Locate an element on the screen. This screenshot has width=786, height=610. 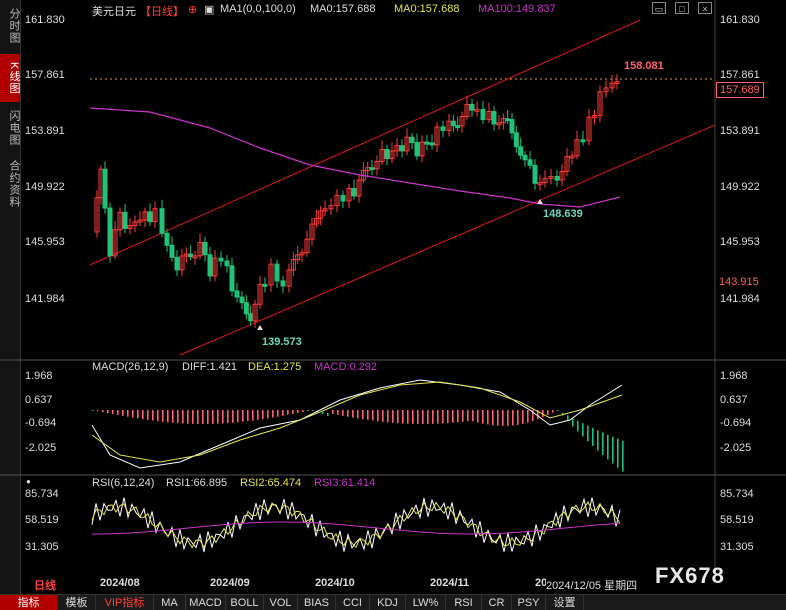
rsi1-value: RSI1:66.895 is located at coordinates (197, 483).